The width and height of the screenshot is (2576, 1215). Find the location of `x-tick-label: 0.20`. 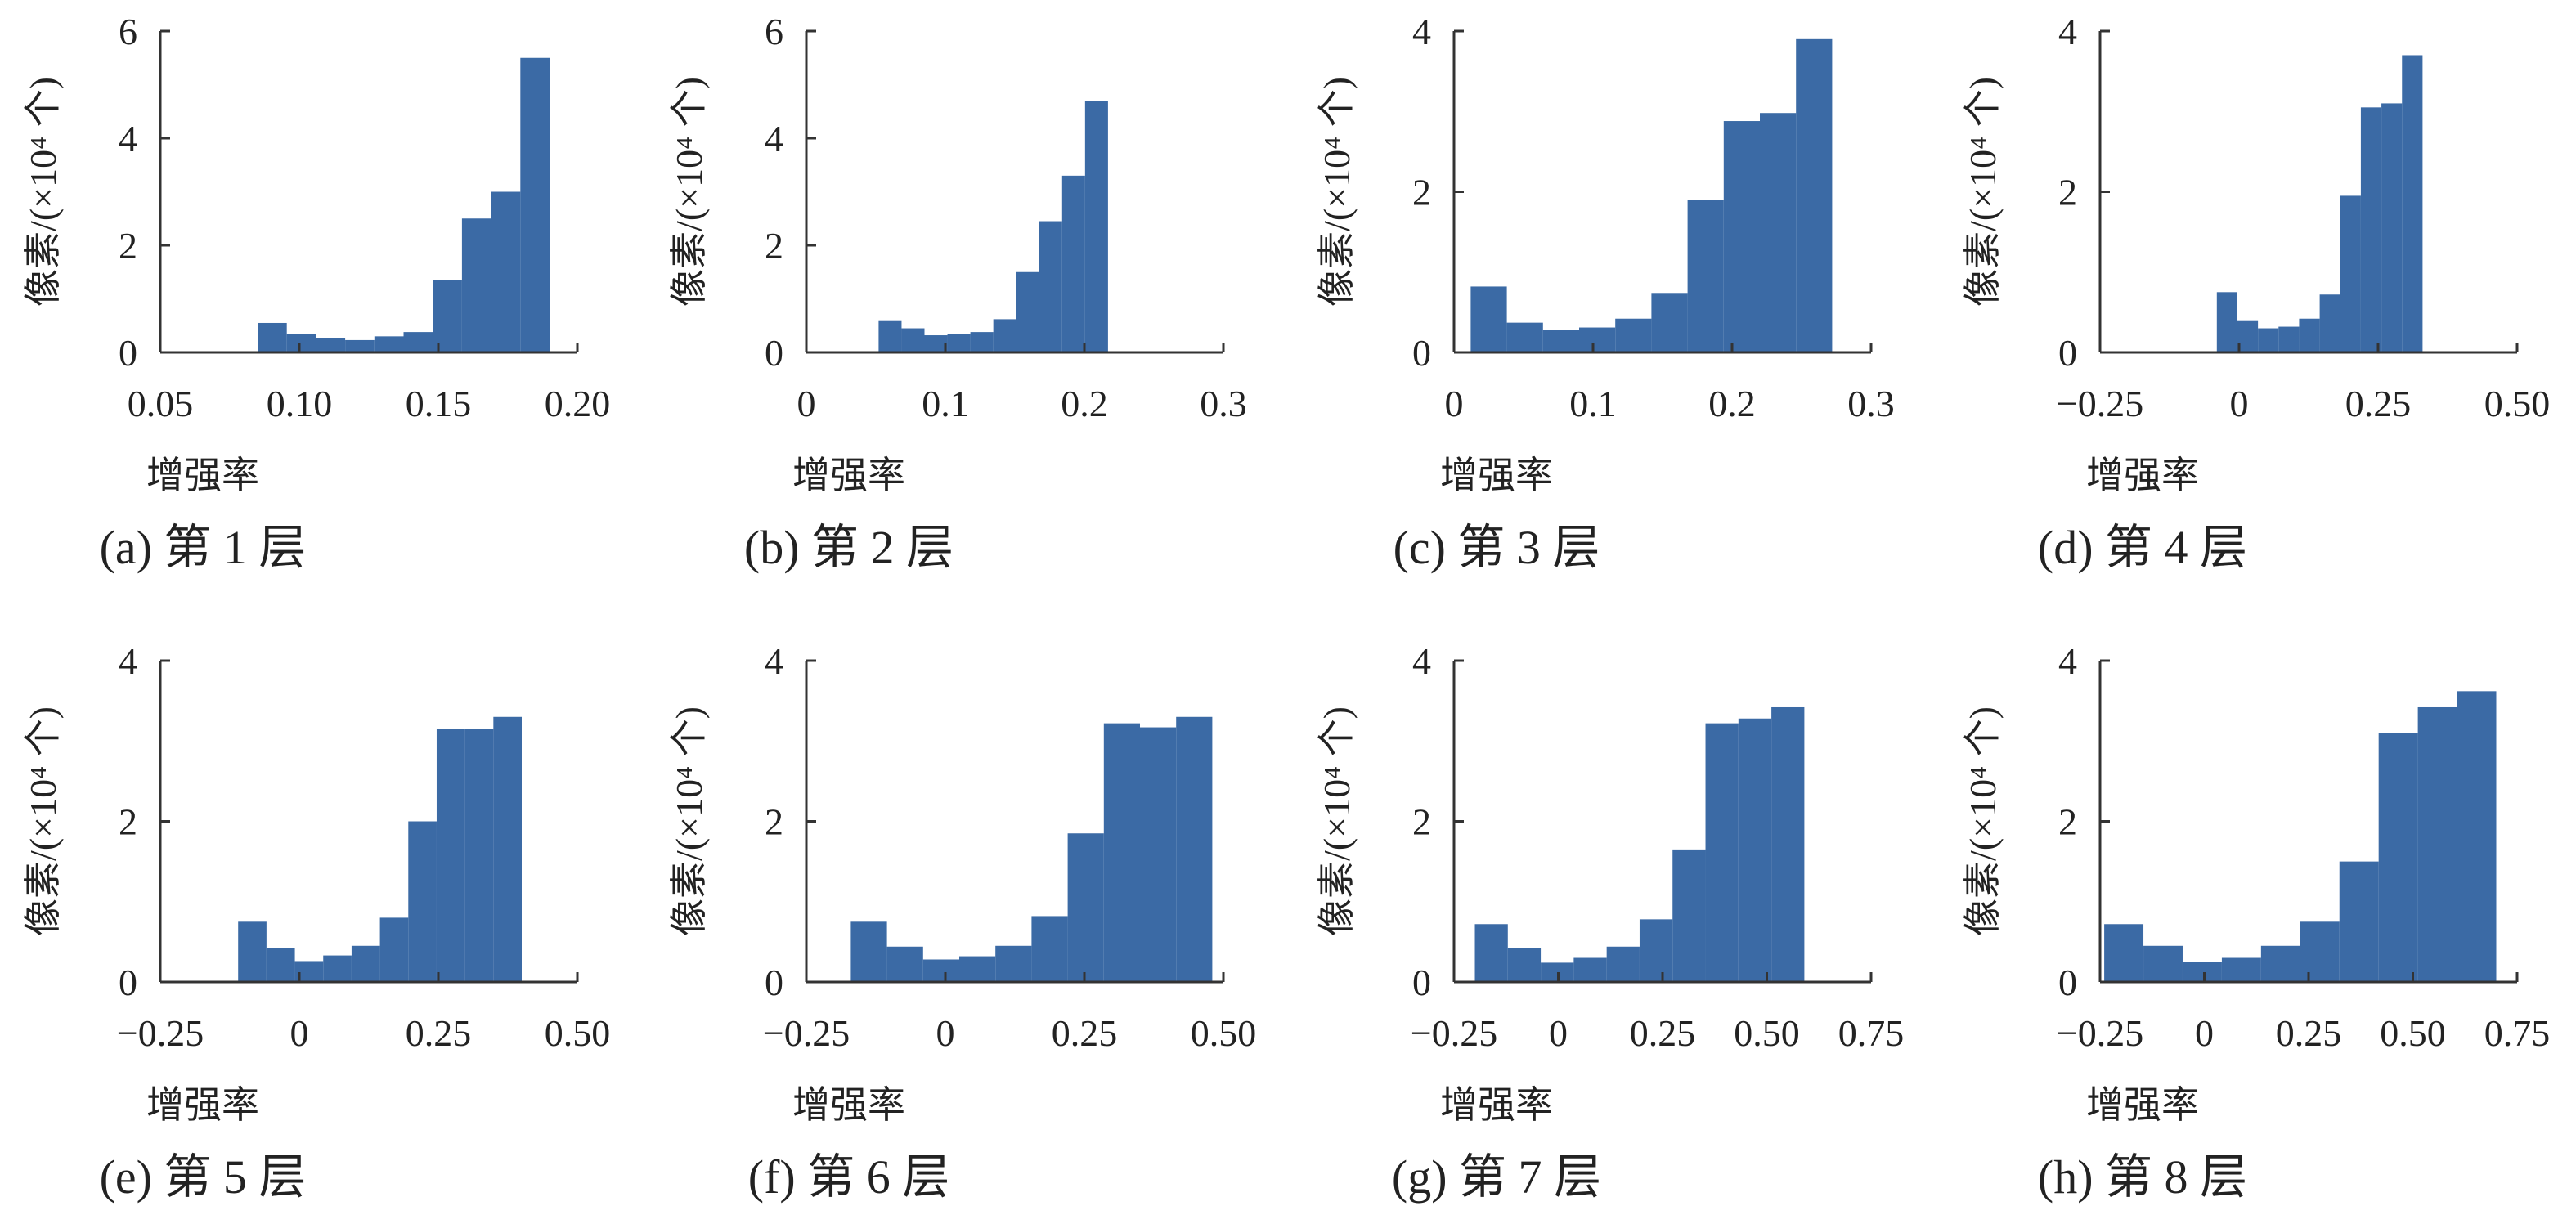

x-tick-label: 0.20 is located at coordinates (578, 403).